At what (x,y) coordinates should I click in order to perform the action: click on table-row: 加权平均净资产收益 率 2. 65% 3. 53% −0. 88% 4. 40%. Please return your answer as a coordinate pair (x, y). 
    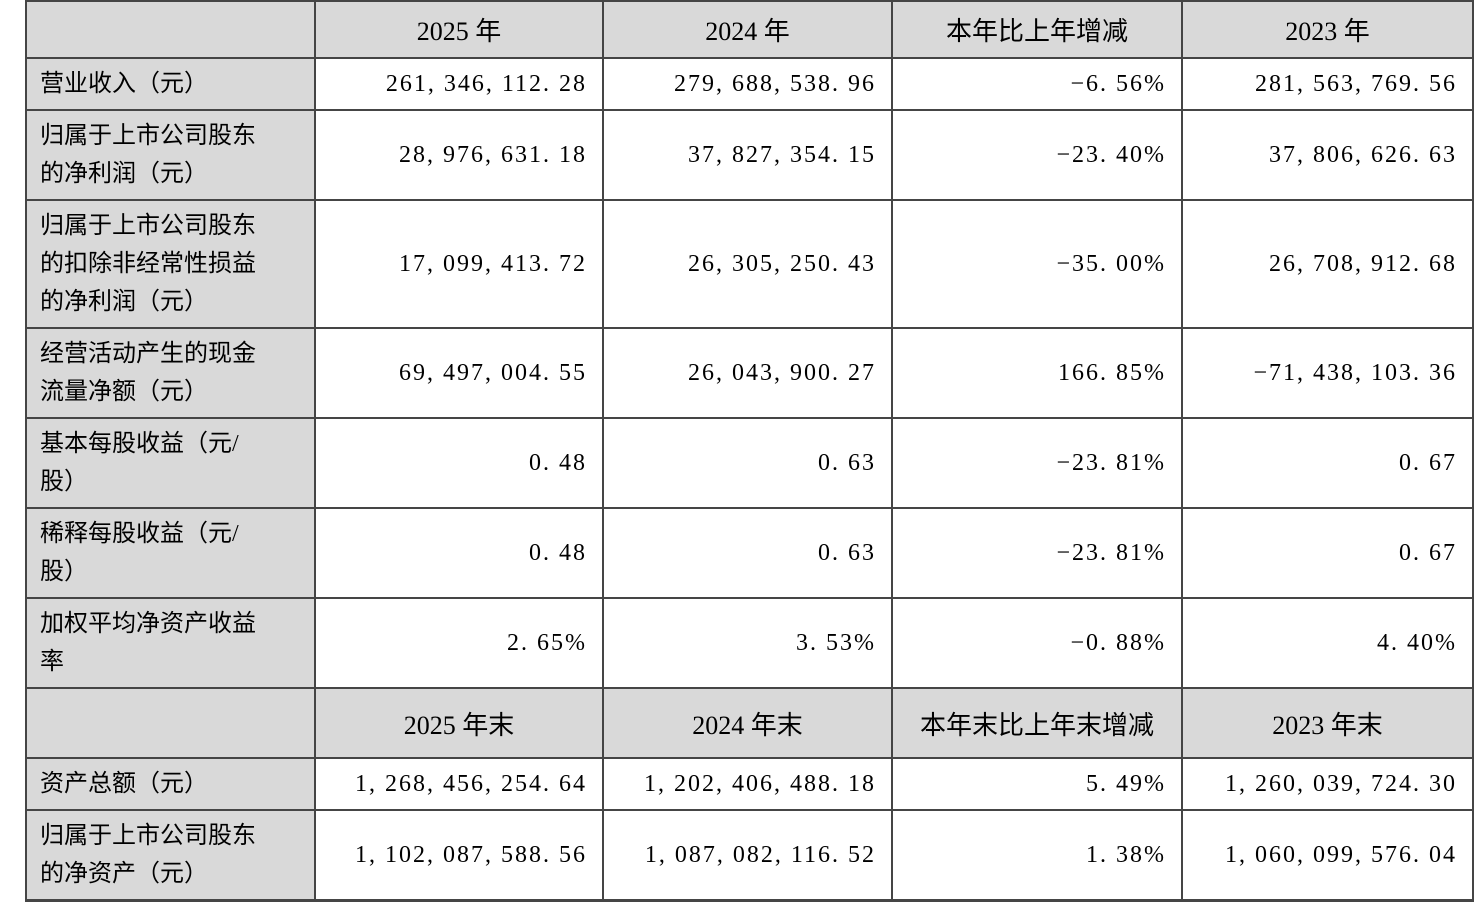
    Looking at the image, I should click on (749, 643).